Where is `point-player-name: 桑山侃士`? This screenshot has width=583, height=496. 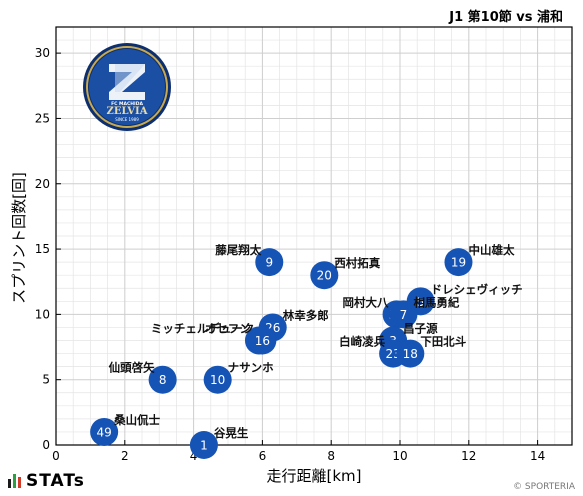 point-player-name: 桑山侃士 is located at coordinates (136, 420).